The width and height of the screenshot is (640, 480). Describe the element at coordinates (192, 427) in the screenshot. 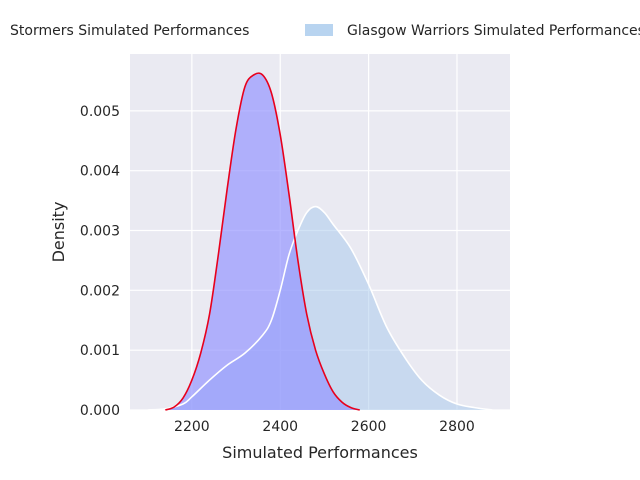

I see `x-tick-label-0: 2200` at that location.